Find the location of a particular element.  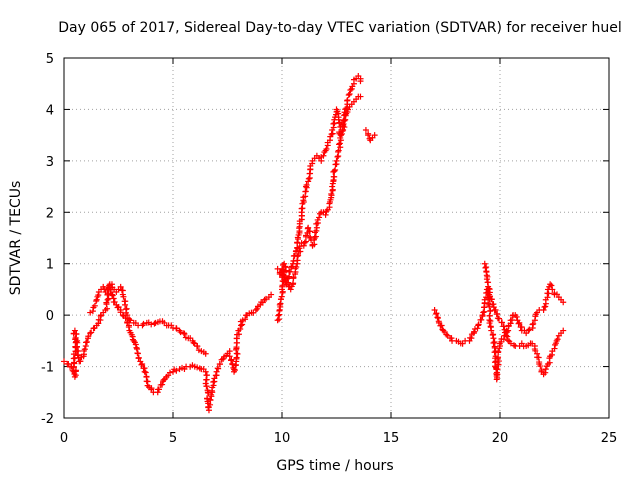

y-tick-label: 0 is located at coordinates (50, 316).